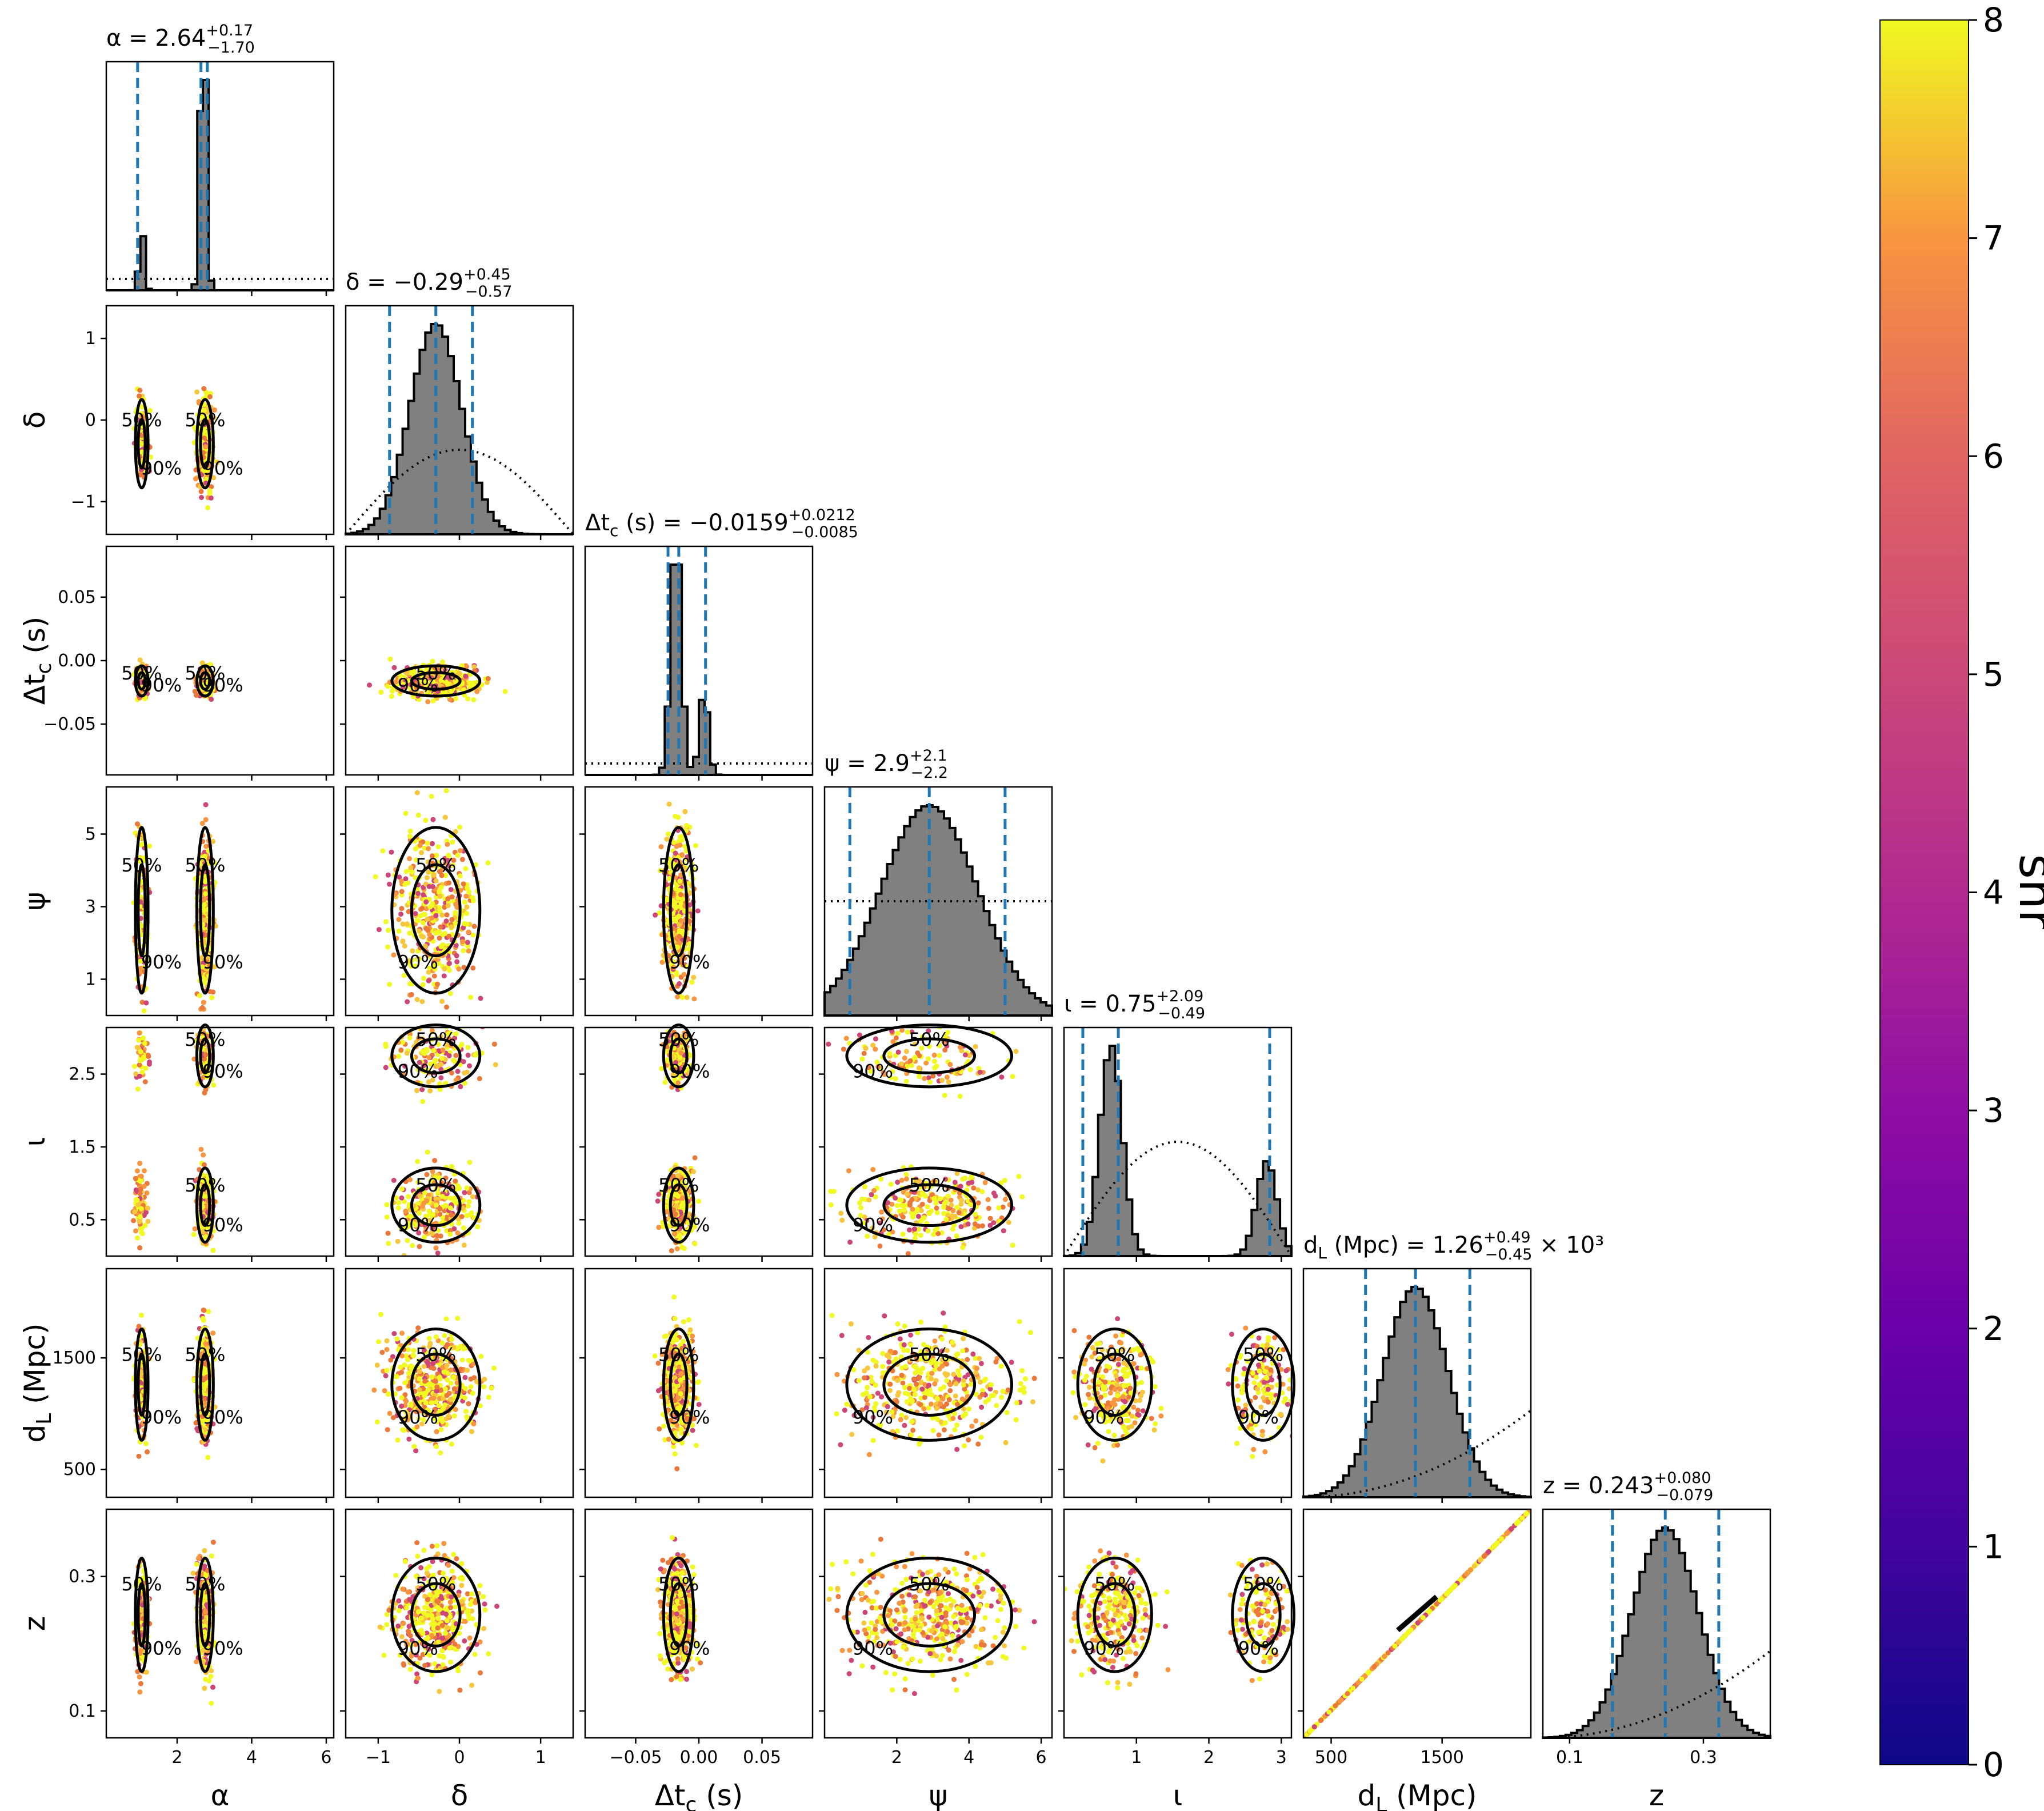 This screenshot has height=1811, width=2044. Describe the element at coordinates (418, 685) in the screenshot. I see `contour-label-90: 90%` at that location.